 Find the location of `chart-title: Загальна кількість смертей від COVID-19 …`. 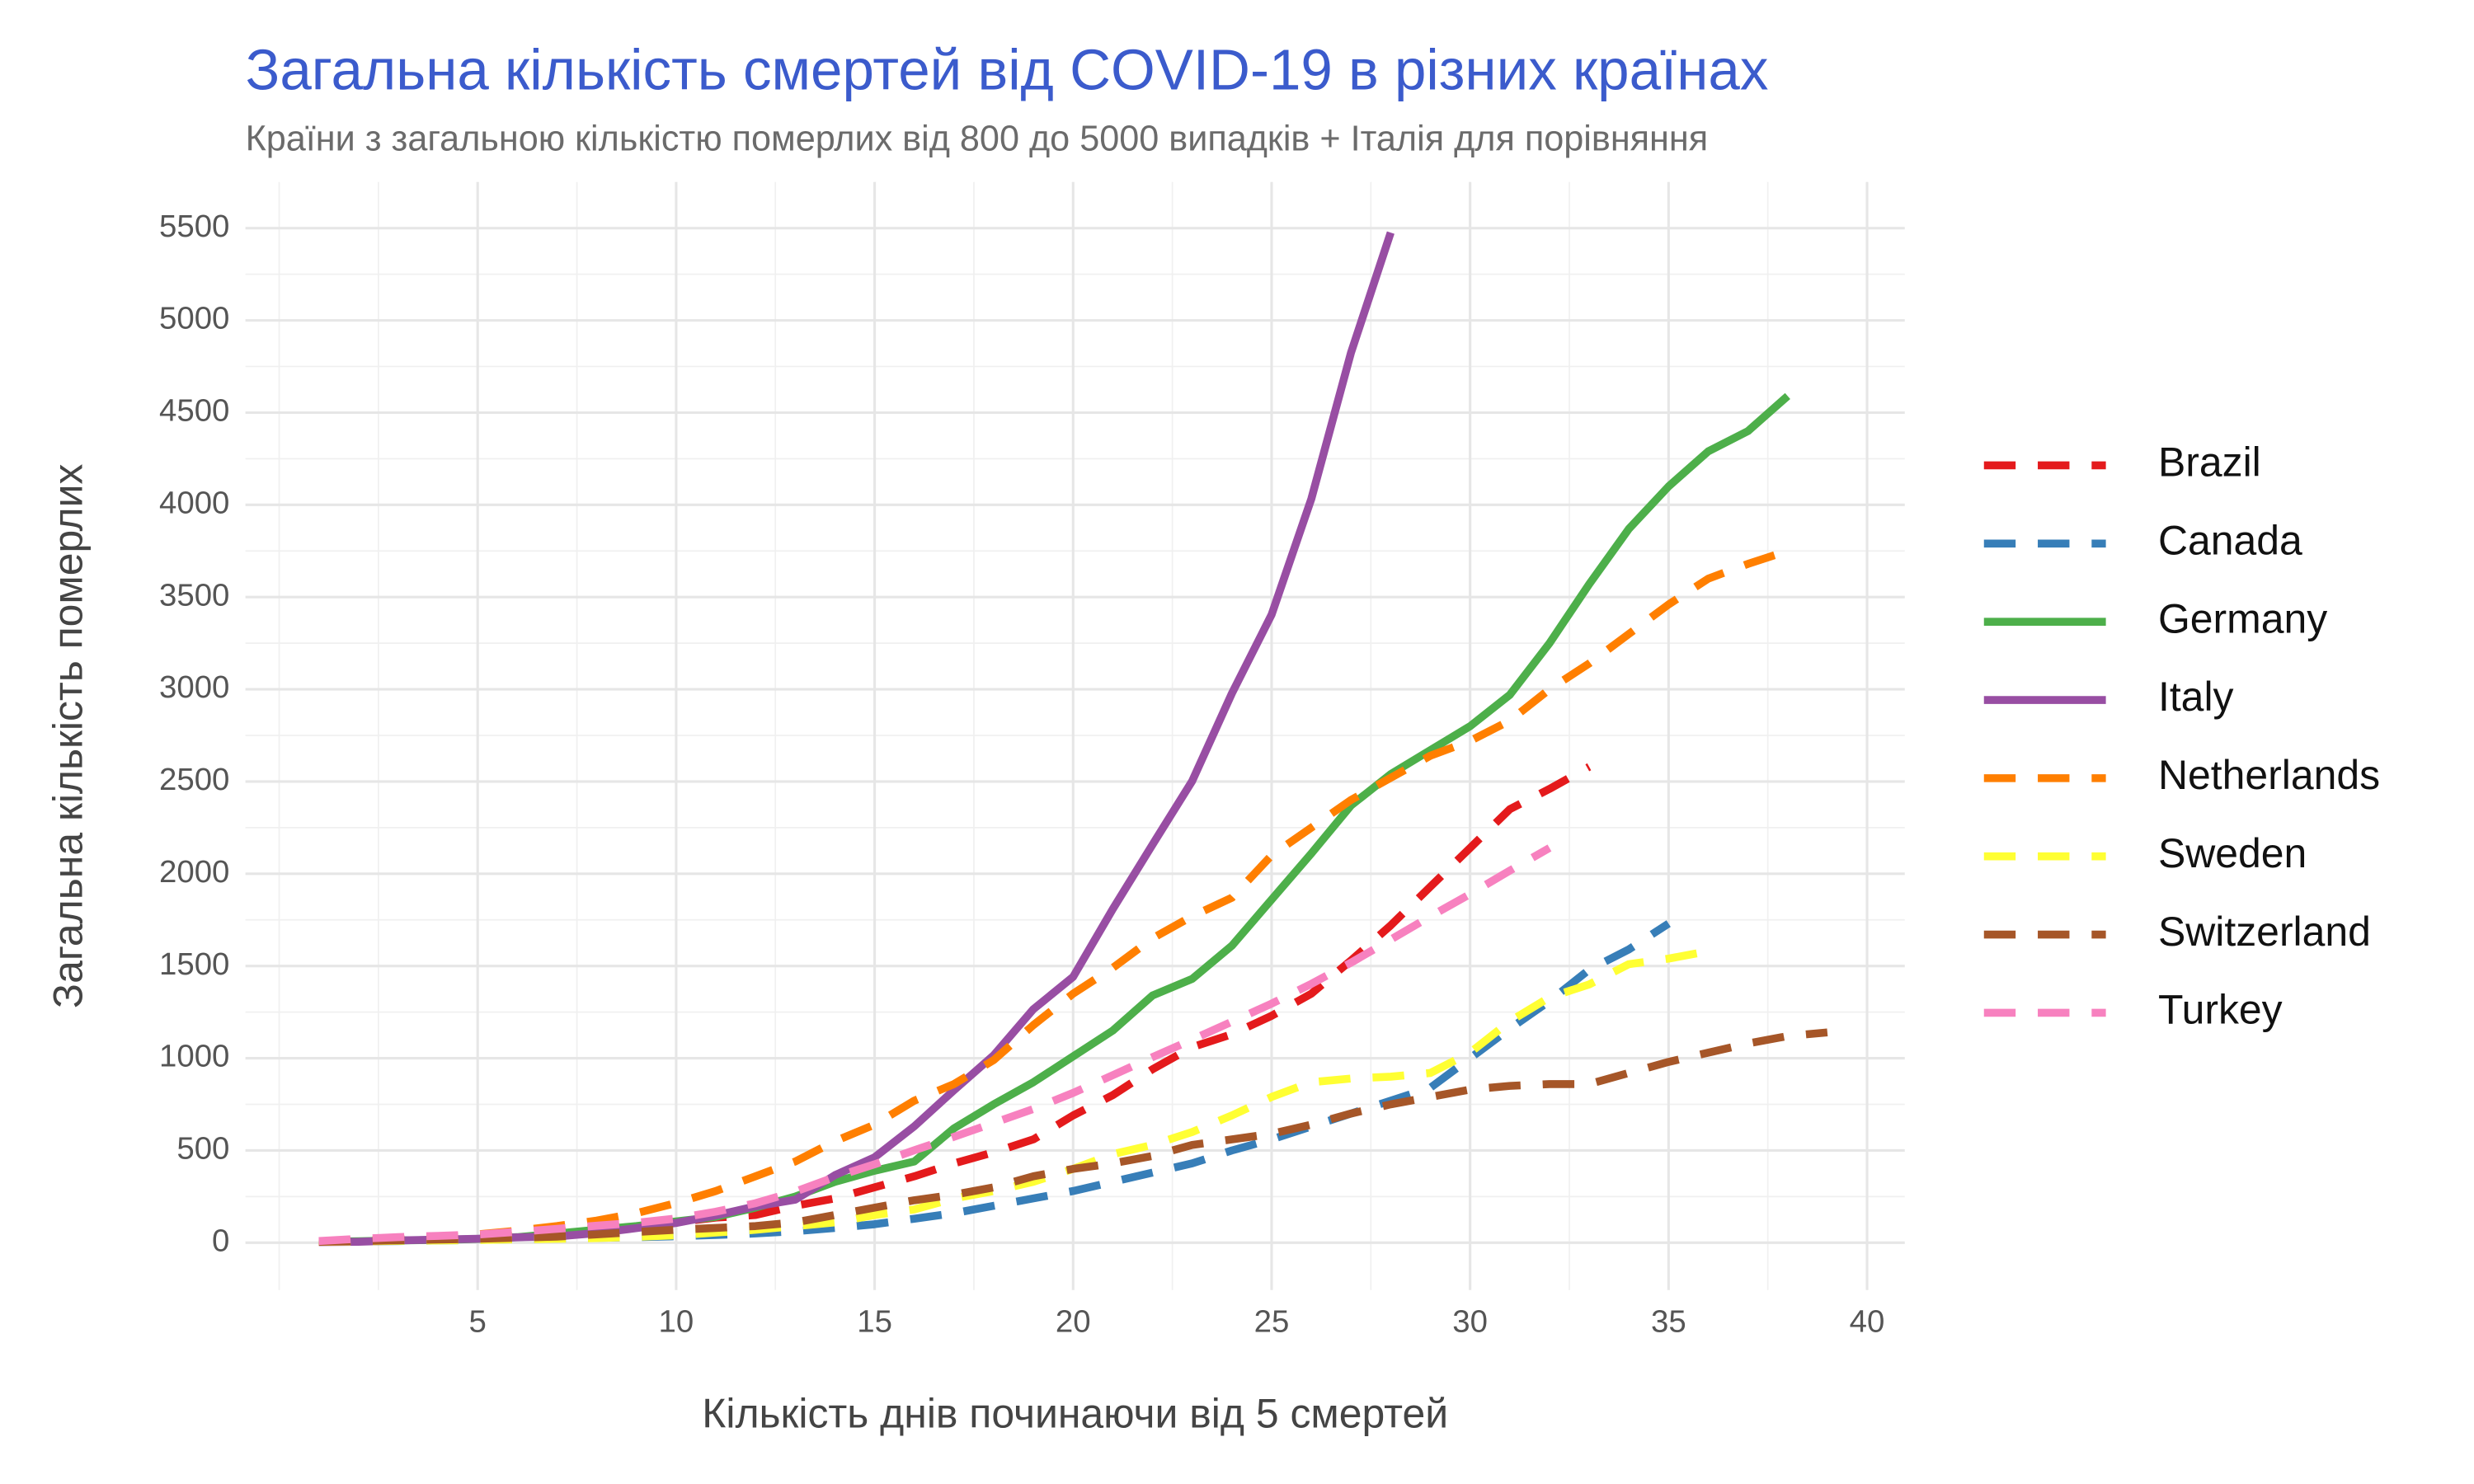

chart-title: Загальна кількість смертей від COVID-19 … is located at coordinates (1007, 69).